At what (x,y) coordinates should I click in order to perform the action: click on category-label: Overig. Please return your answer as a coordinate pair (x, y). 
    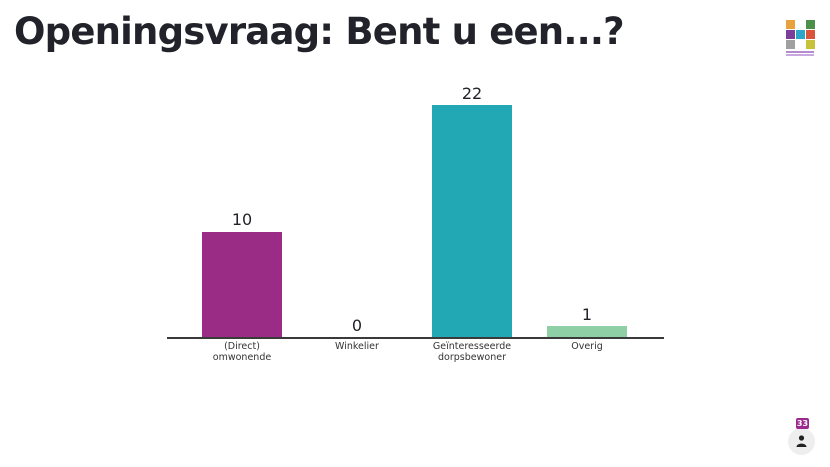
    Looking at the image, I should click on (587, 346).